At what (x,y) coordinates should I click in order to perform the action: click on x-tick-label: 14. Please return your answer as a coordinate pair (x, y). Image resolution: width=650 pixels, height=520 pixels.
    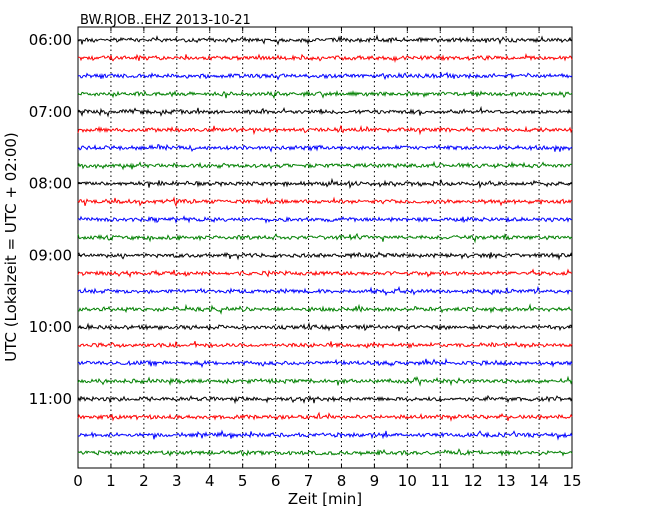
    Looking at the image, I should click on (539, 481).